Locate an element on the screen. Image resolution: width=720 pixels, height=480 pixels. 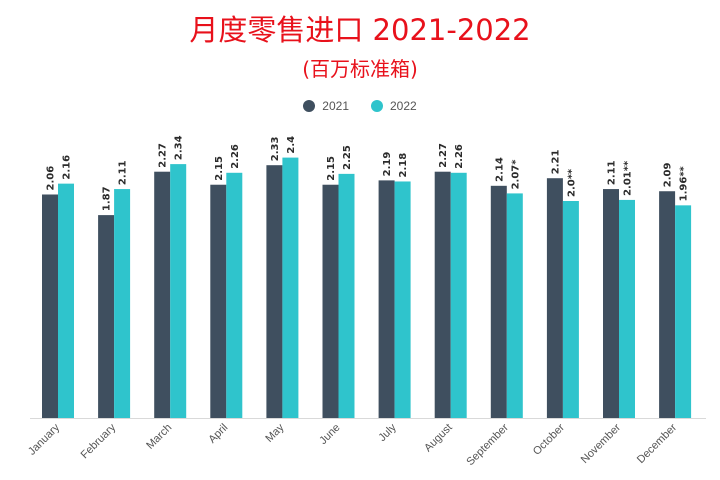
value-label-2021-june: 2.15 is located at coordinates (331, 168).